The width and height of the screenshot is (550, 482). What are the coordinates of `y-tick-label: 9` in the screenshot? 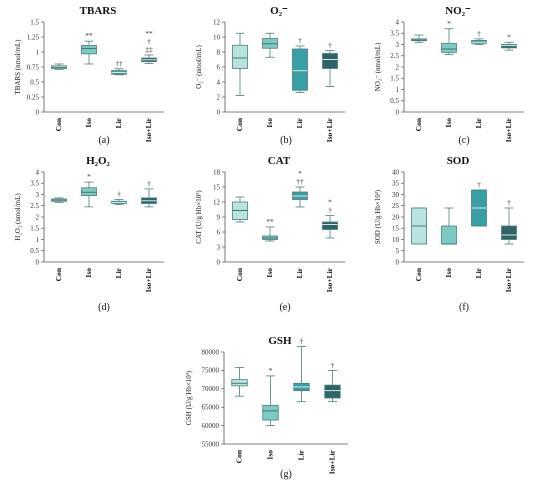 It's located at (219, 217).